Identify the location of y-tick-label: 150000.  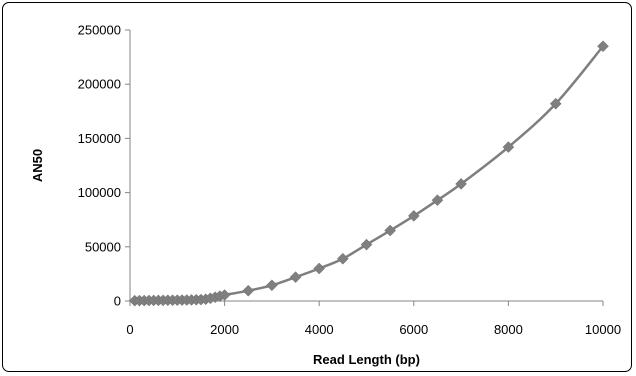
(99, 138).